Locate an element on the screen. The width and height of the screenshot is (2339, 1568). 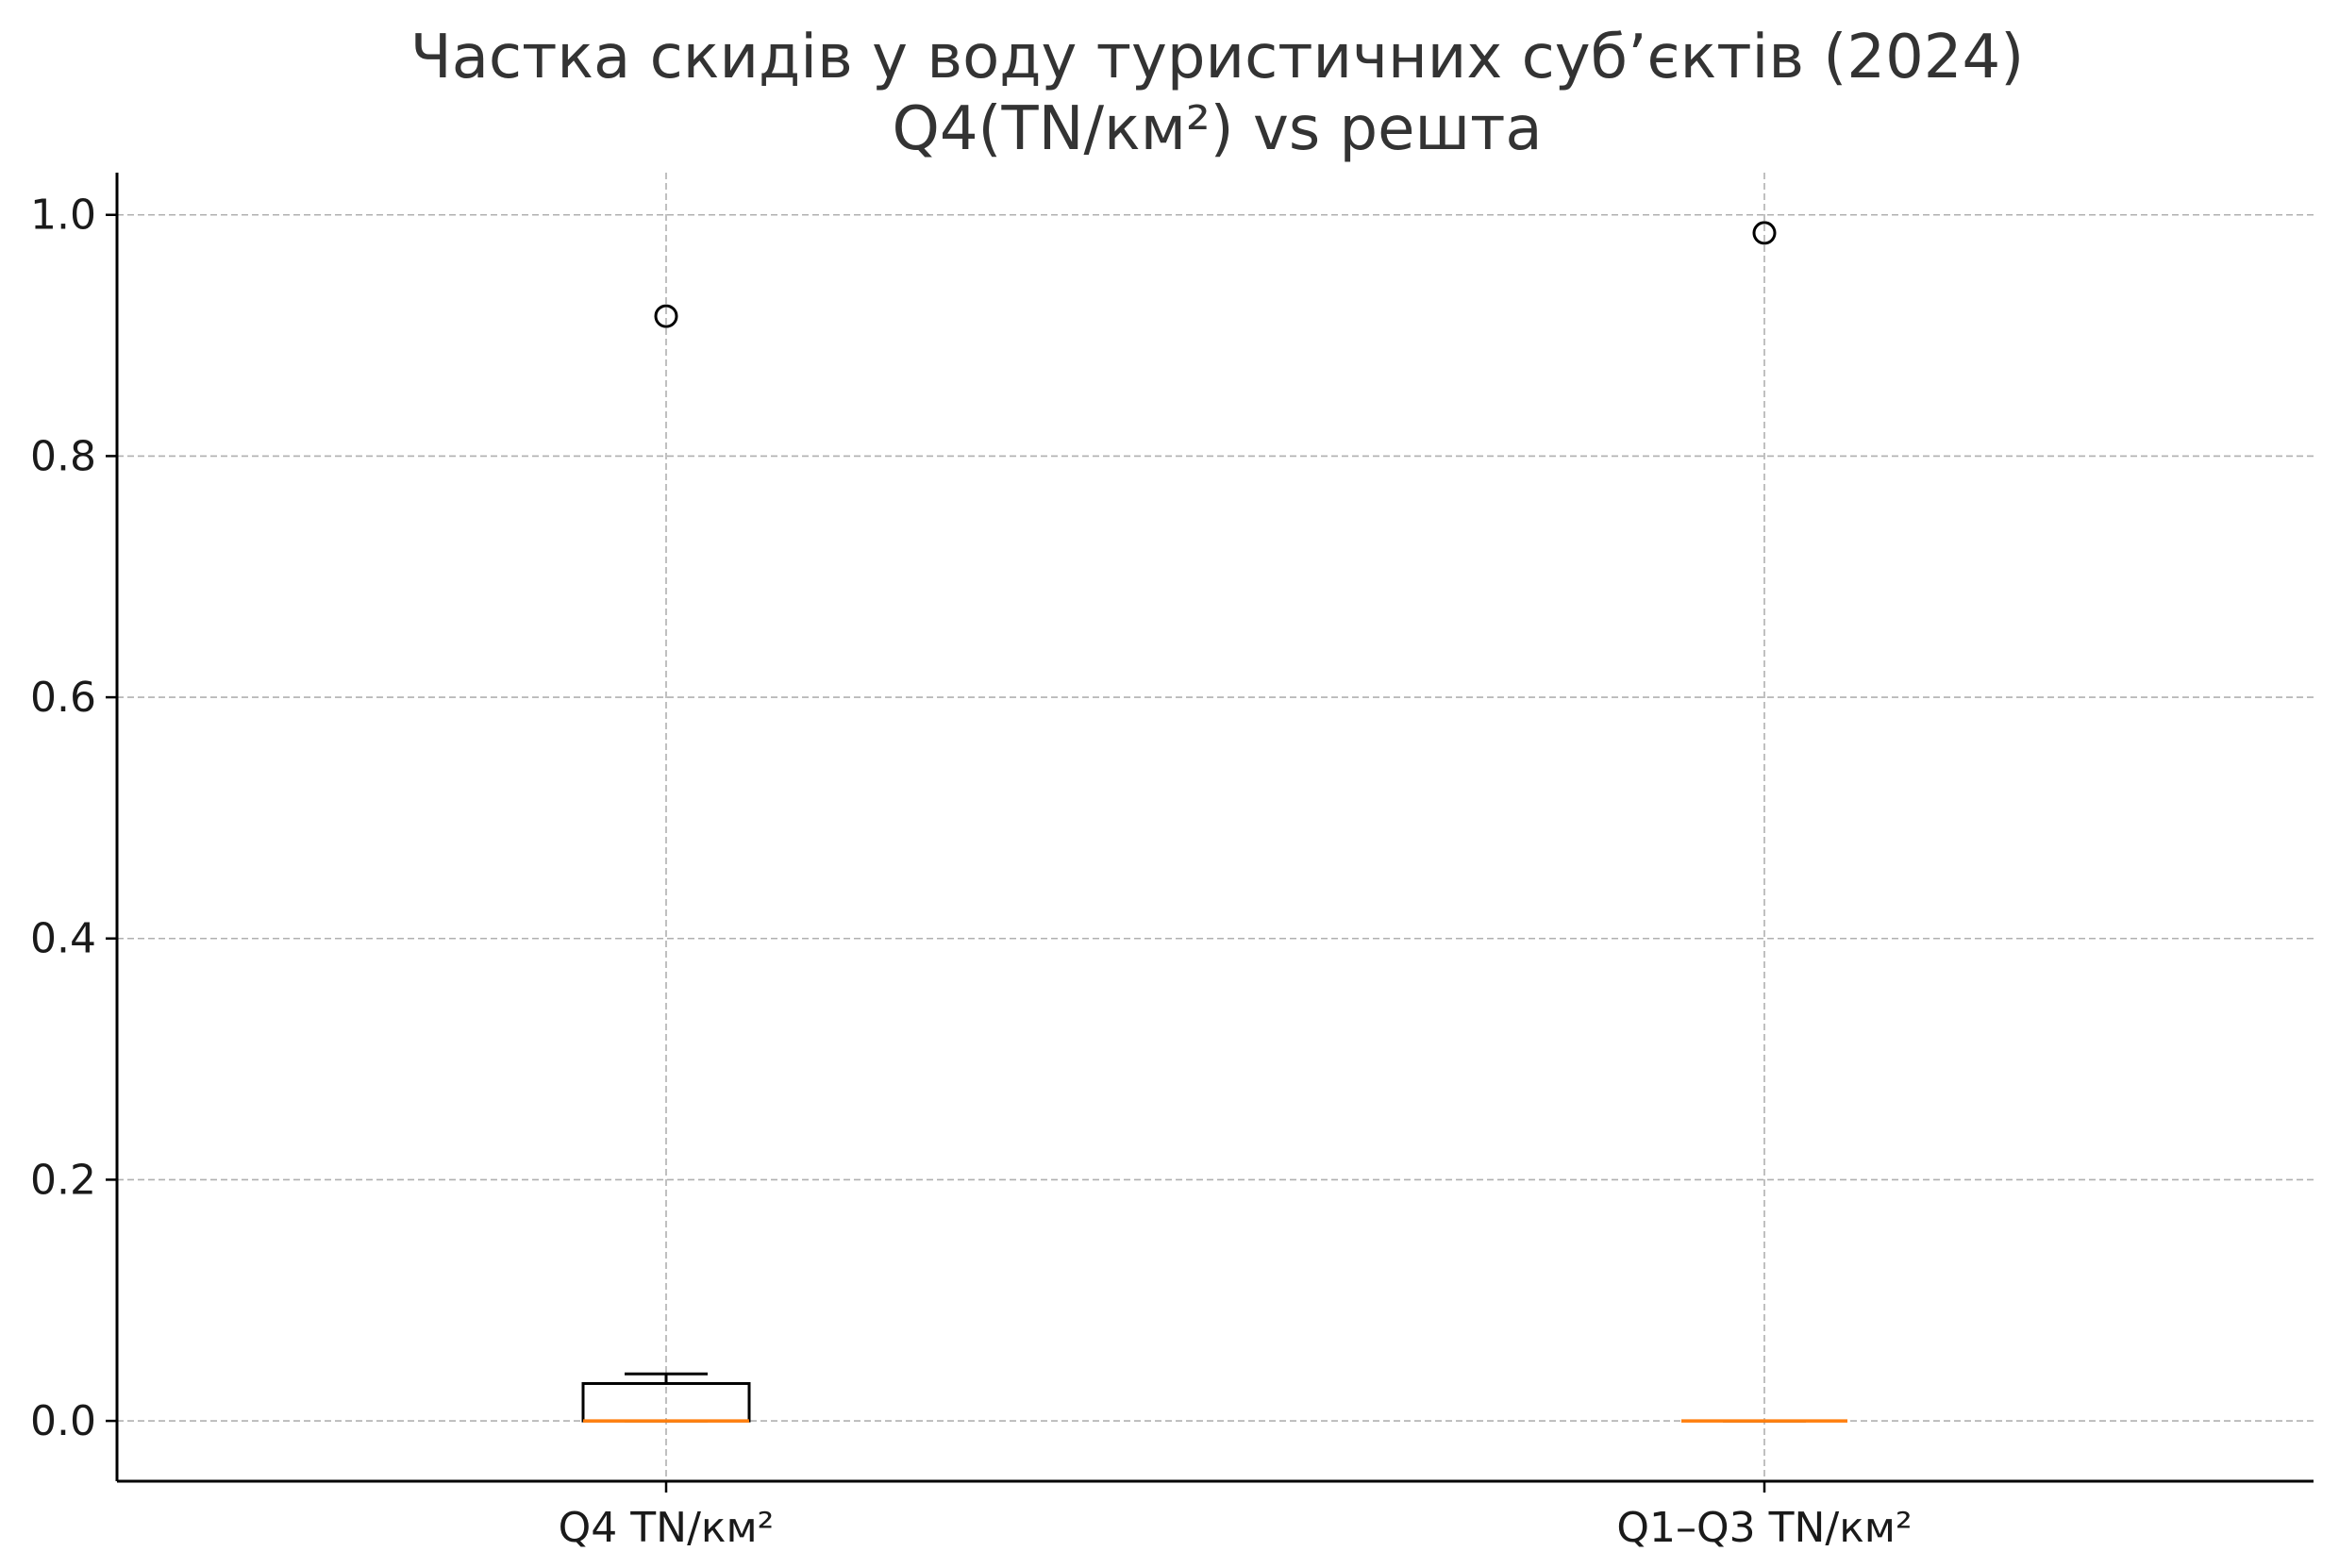
x-tick-label: Q1–Q3 TN/км² is located at coordinates (1764, 1528).